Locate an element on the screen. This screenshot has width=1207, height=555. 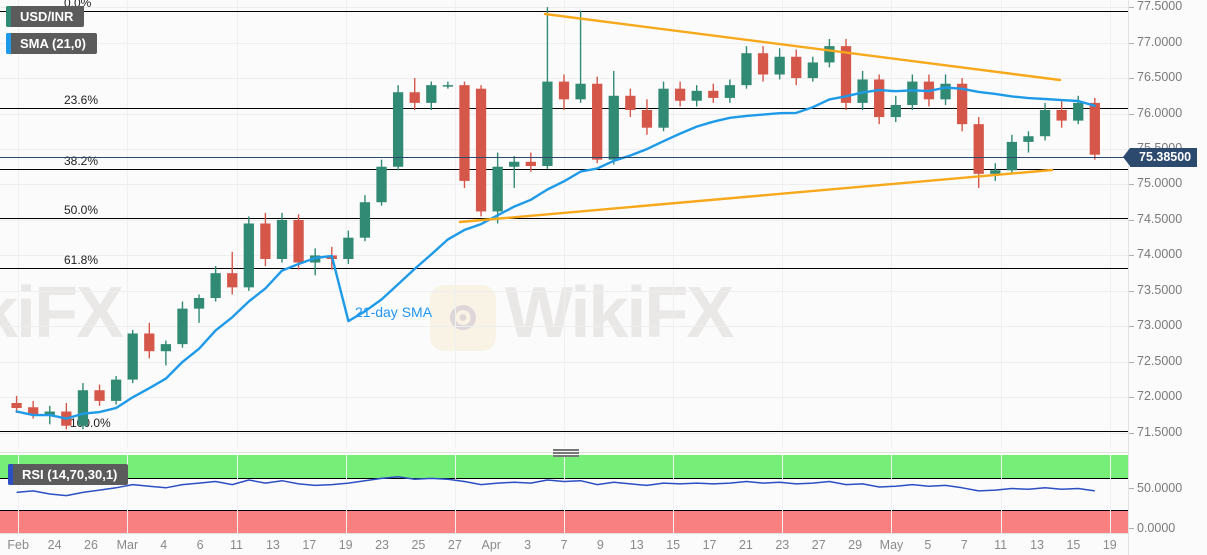
time-axis-tick: 7 is located at coordinates (564, 545).